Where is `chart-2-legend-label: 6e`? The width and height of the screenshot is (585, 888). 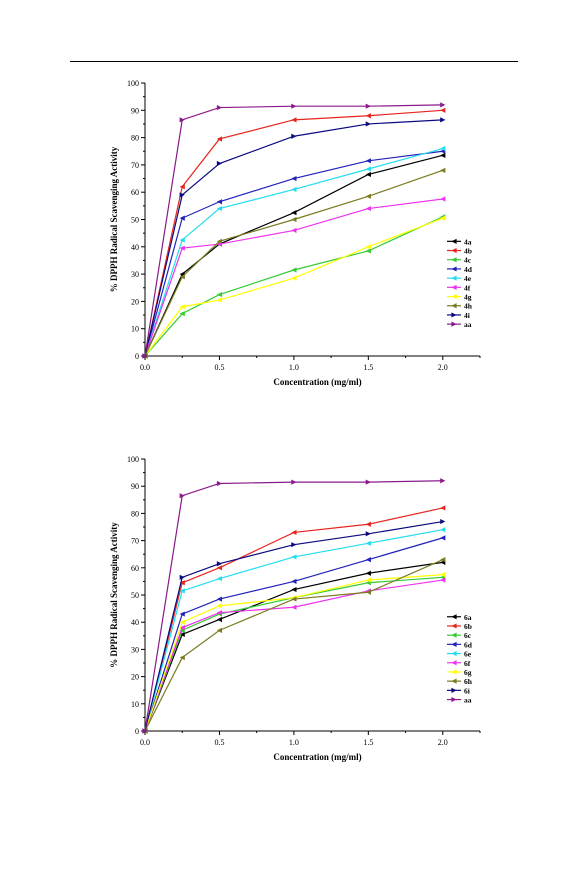 chart-2-legend-label: 6e is located at coordinates (468, 654).